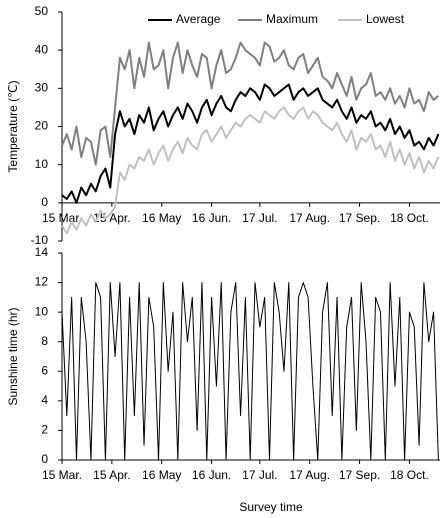 This screenshot has height=518, width=448. Describe the element at coordinates (44, 370) in the screenshot. I see `y-tick-label: 6` at that location.